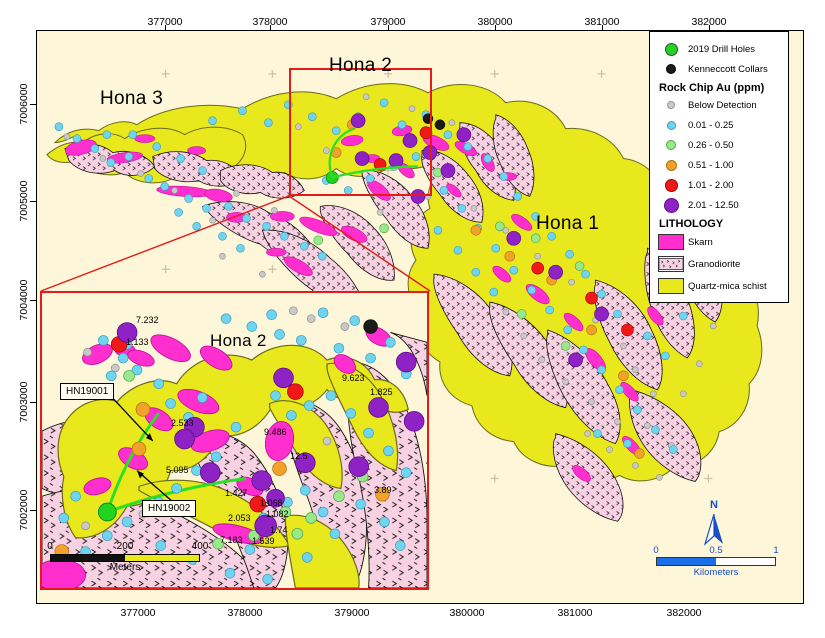  I want to click on au-class-1-icon, so click(671, 125).